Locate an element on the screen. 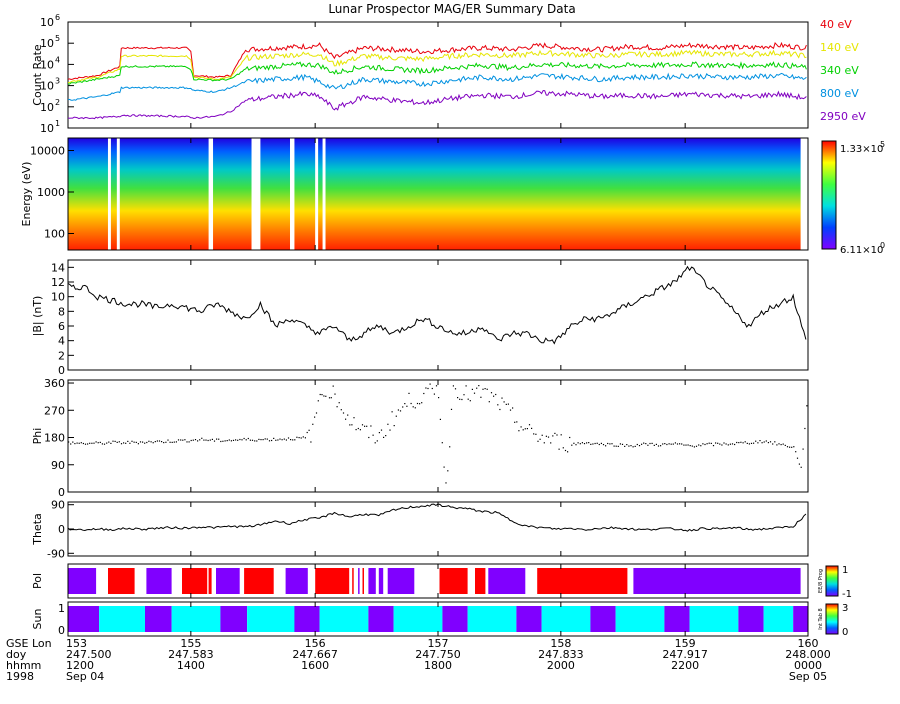 The height and width of the screenshot is (704, 900). sun-colorbar-max: 3 is located at coordinates (845, 608).